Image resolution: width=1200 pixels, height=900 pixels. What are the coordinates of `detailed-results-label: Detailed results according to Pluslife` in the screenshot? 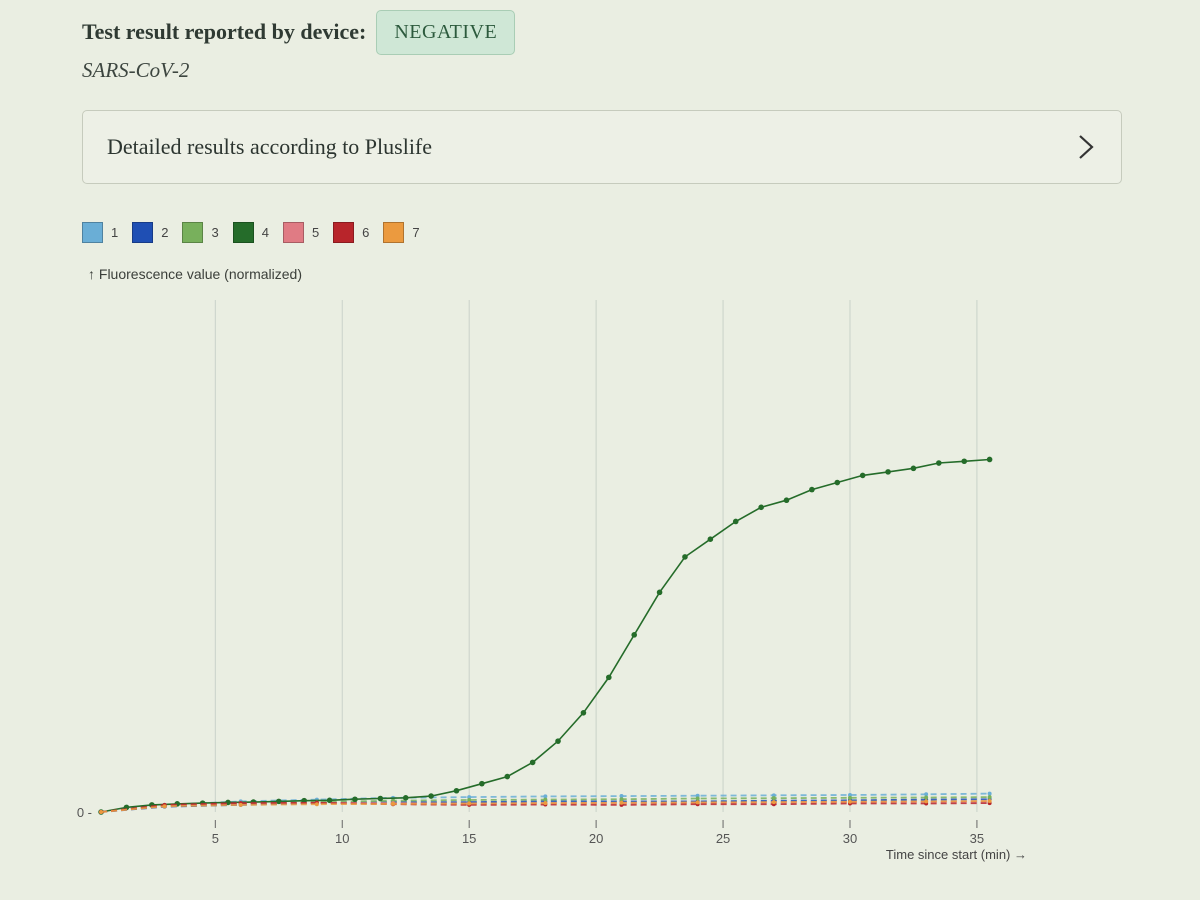 It's located at (270, 146).